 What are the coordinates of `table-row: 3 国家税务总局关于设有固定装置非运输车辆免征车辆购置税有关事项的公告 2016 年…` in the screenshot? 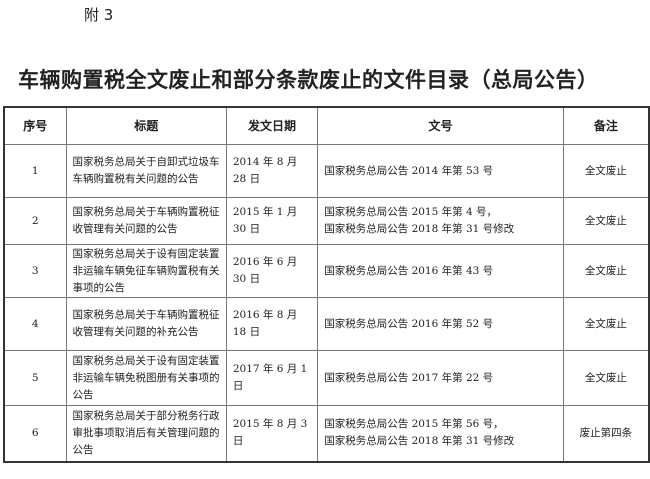 It's located at (326, 271).